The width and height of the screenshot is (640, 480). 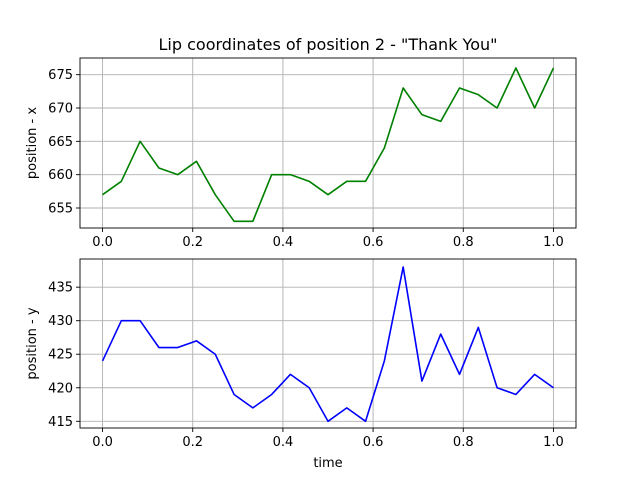 I want to click on top-y-tick-label: 665, so click(x=60, y=142).